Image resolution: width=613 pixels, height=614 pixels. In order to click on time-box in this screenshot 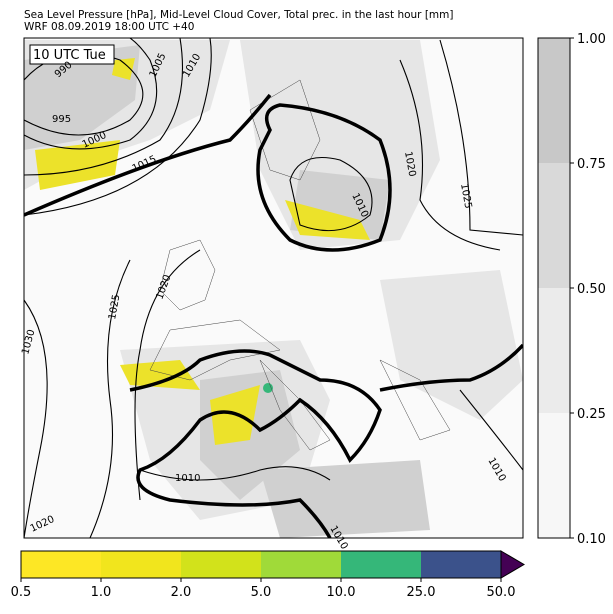, I will do `click(72, 54)`.